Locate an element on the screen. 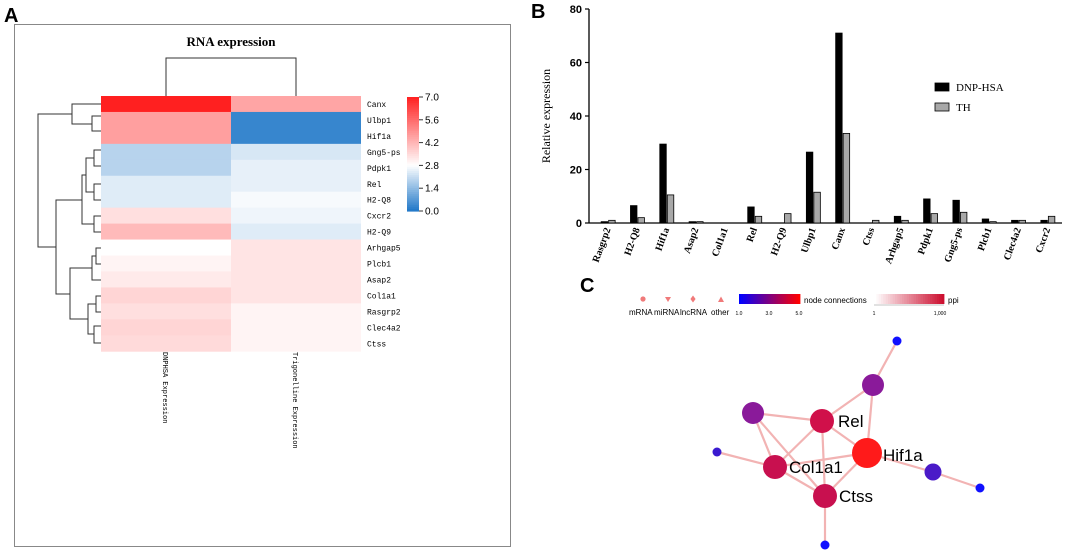  legend-triangle-up-icon is located at coordinates (721, 299).